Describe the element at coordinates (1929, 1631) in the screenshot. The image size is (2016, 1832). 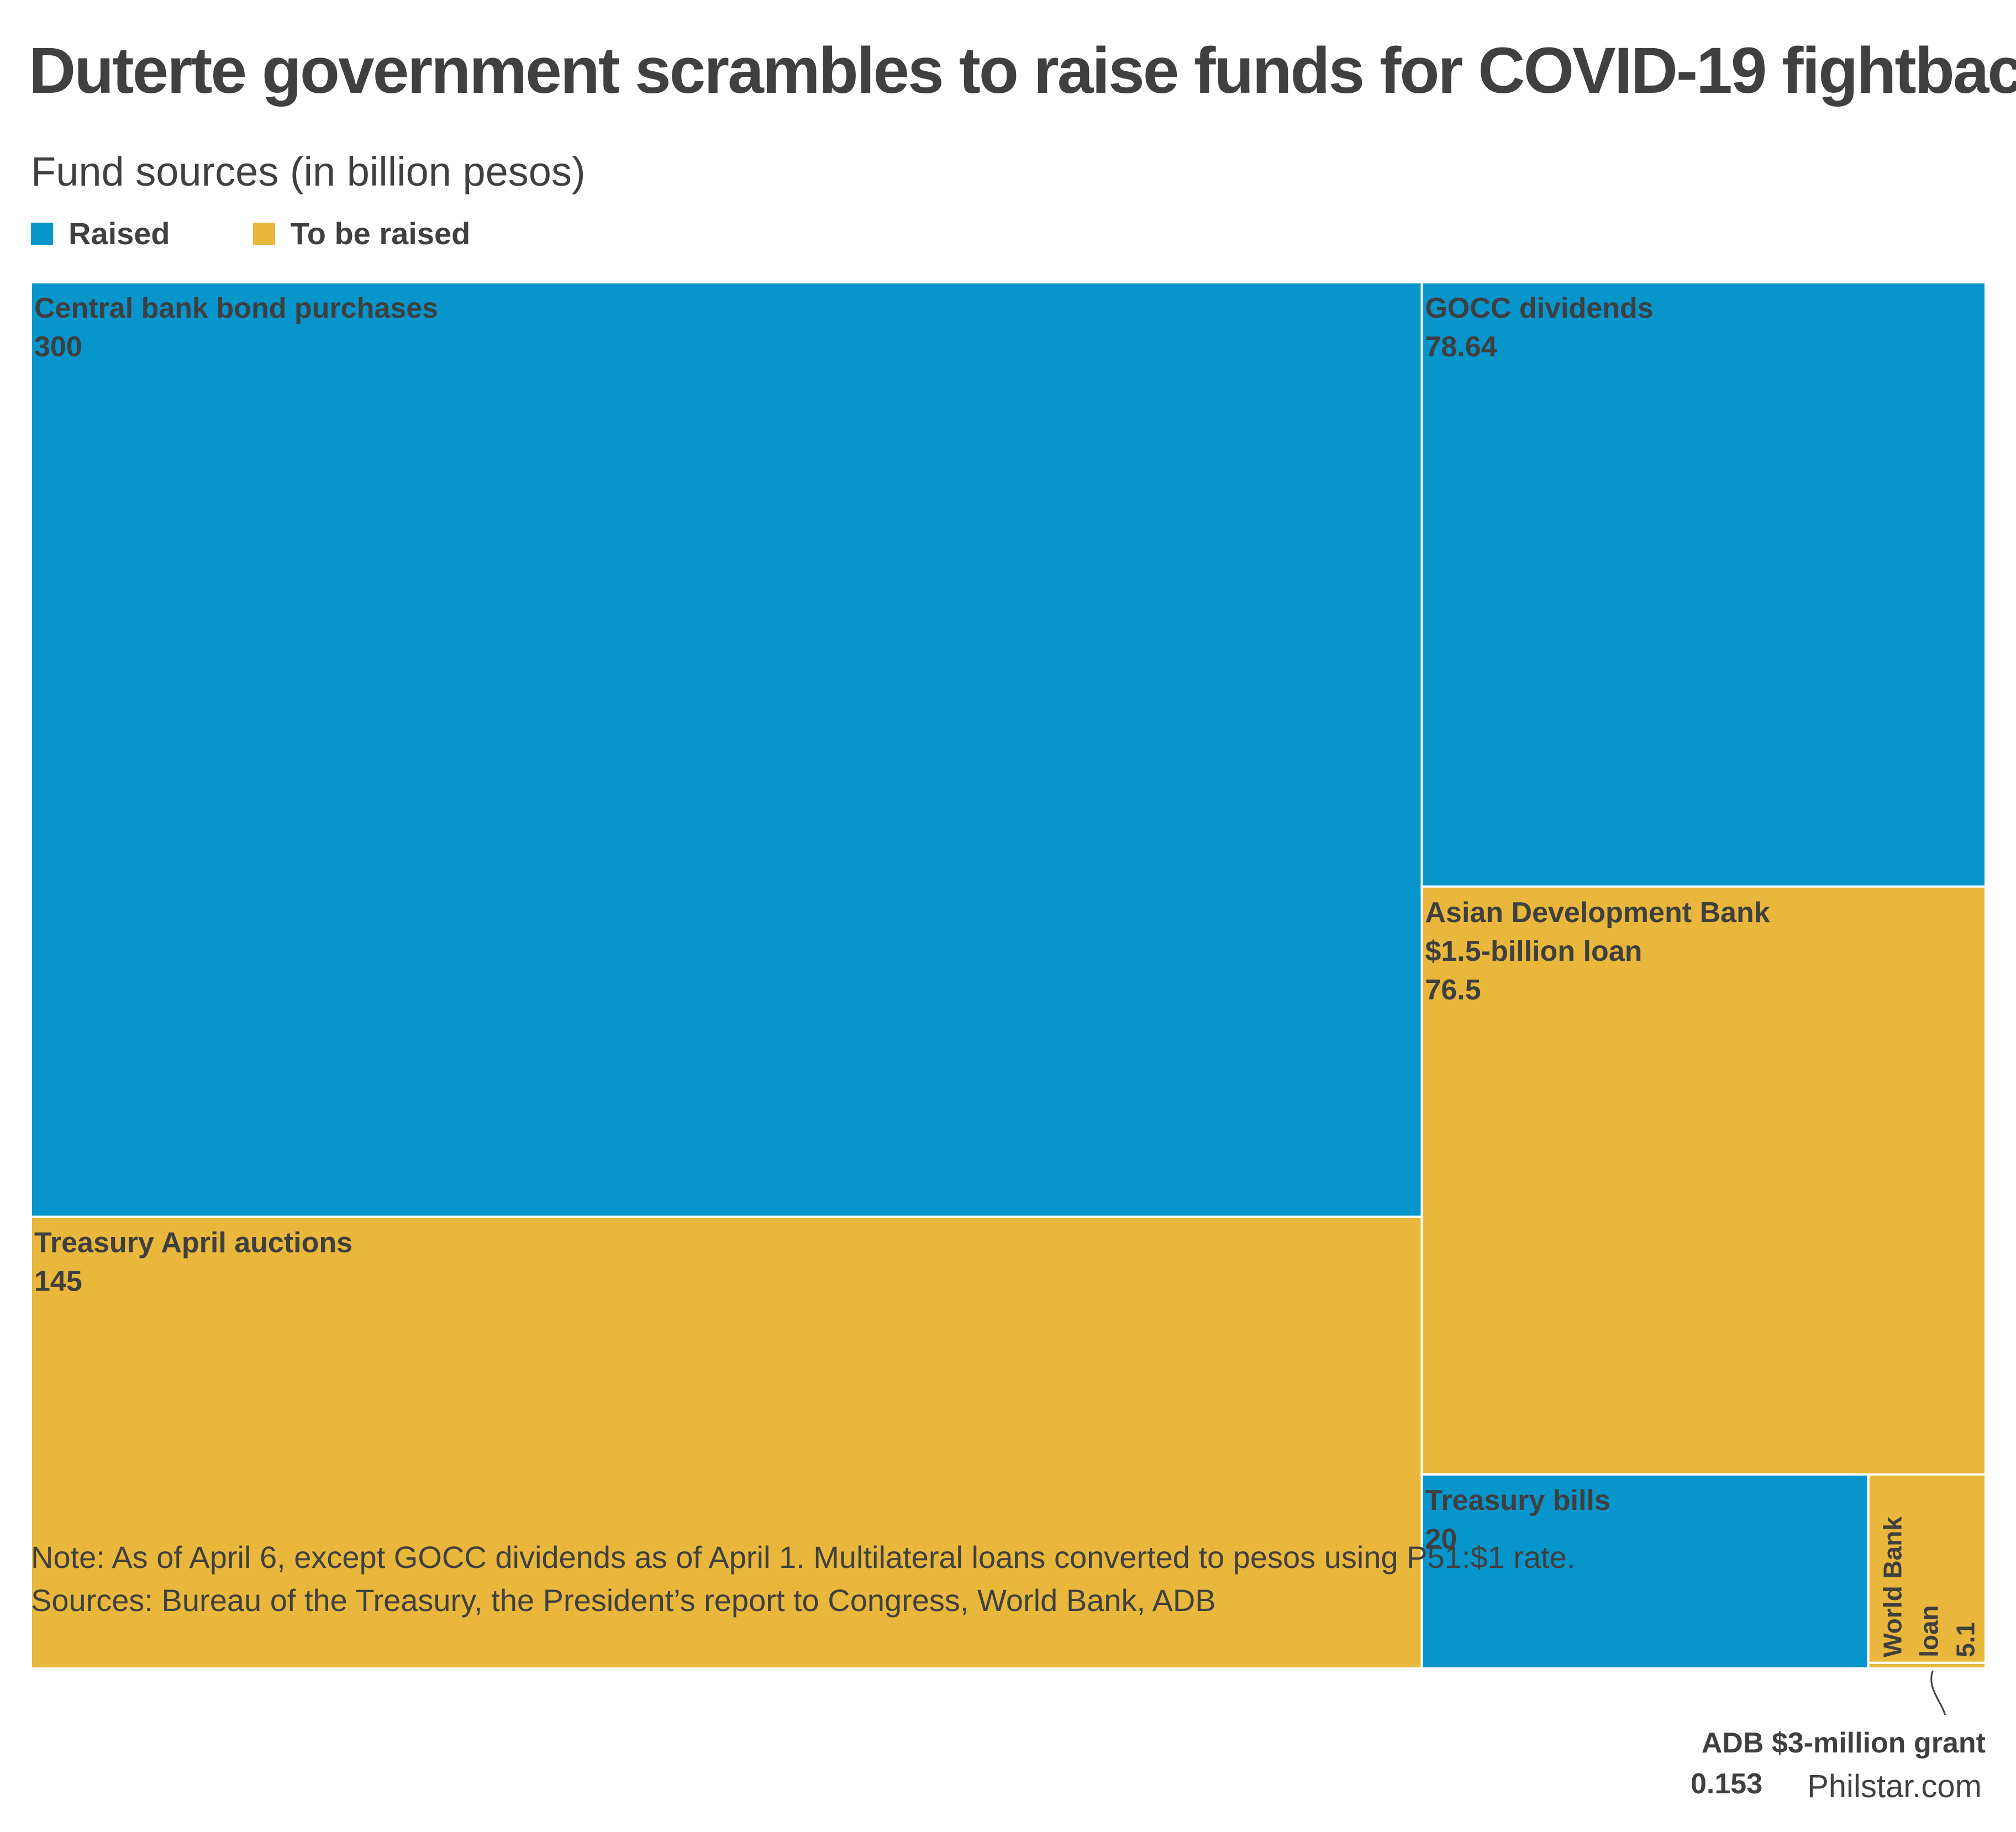
I see `tile-name-label: loan` at that location.